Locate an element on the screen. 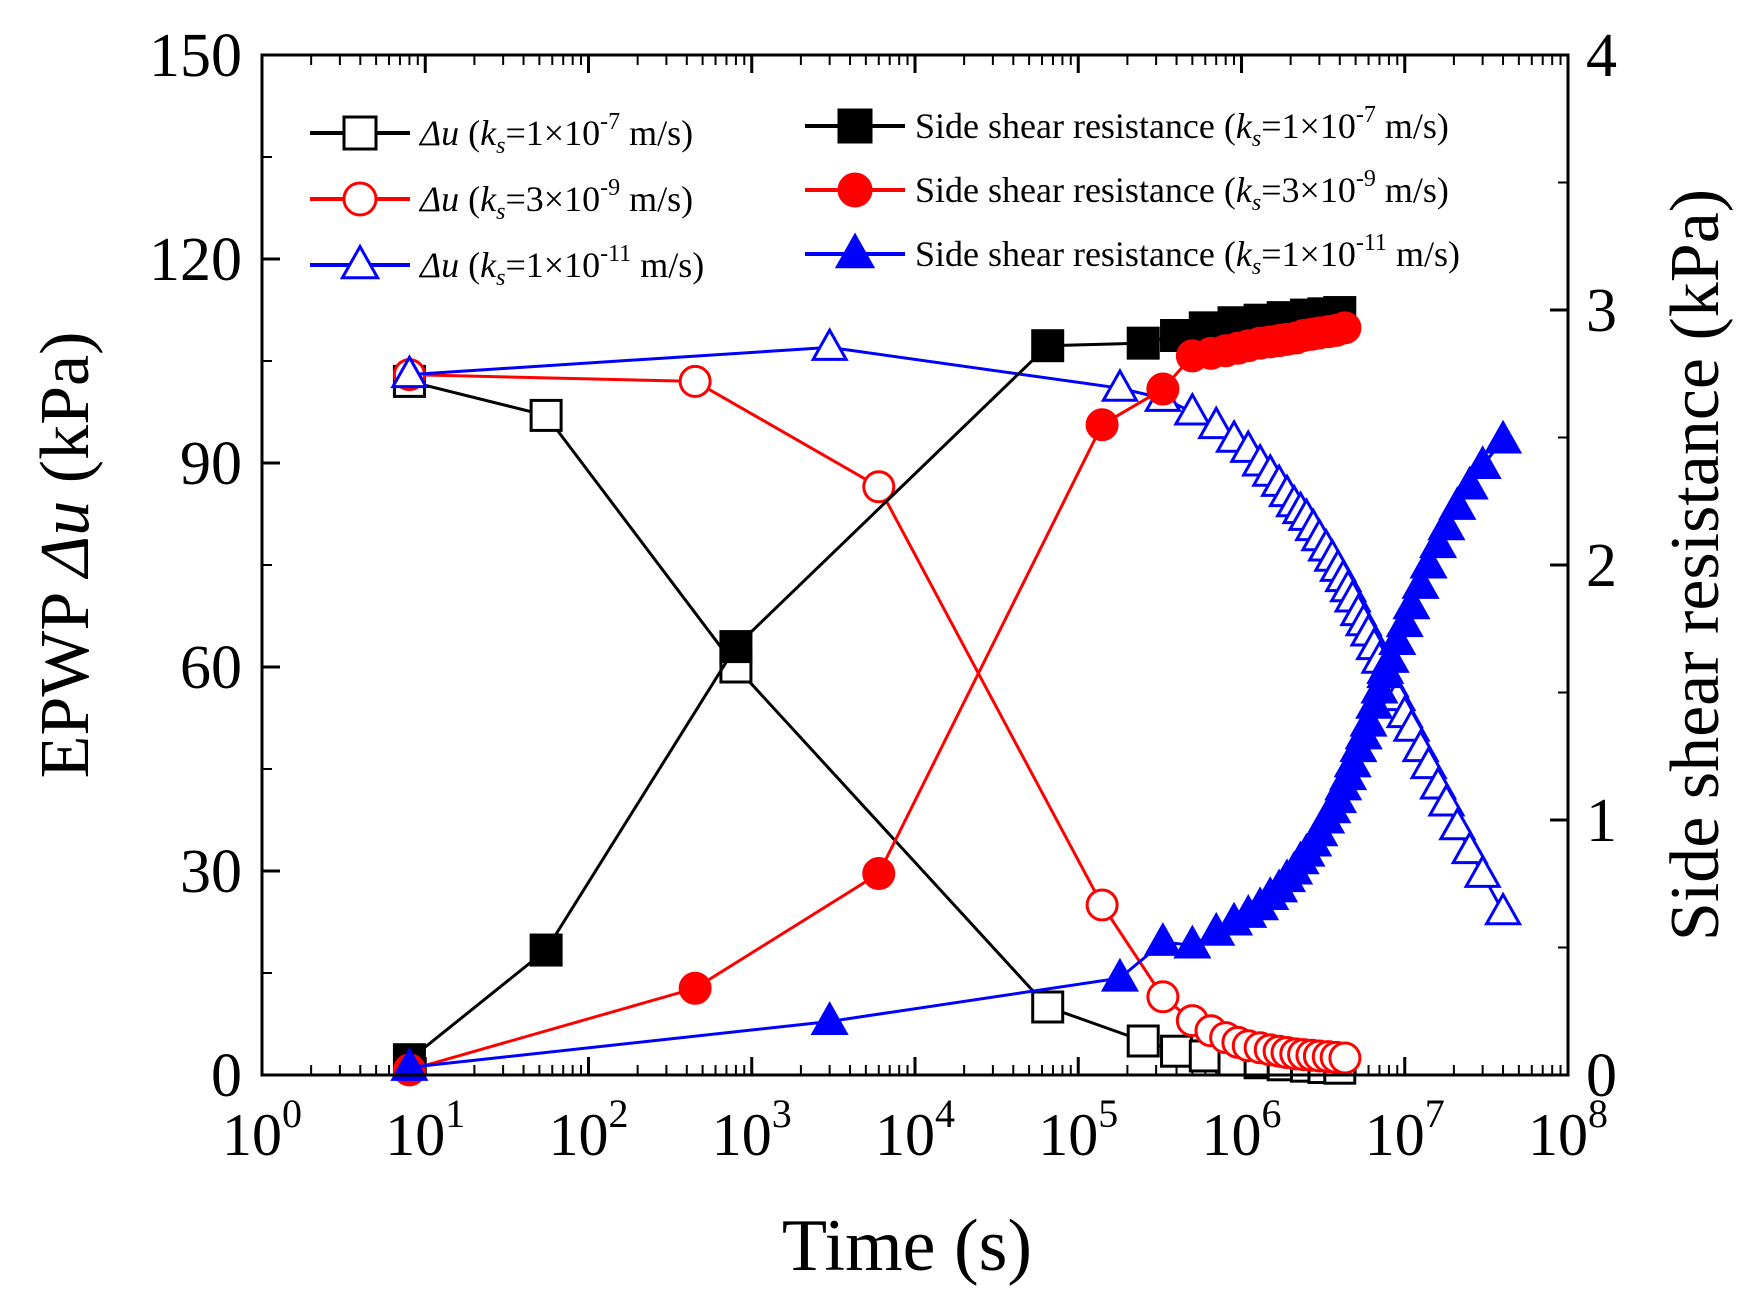 The image size is (1757, 1310). legend-item: Δu (ks=1×10-7 m/s) is located at coordinates (501, 134).